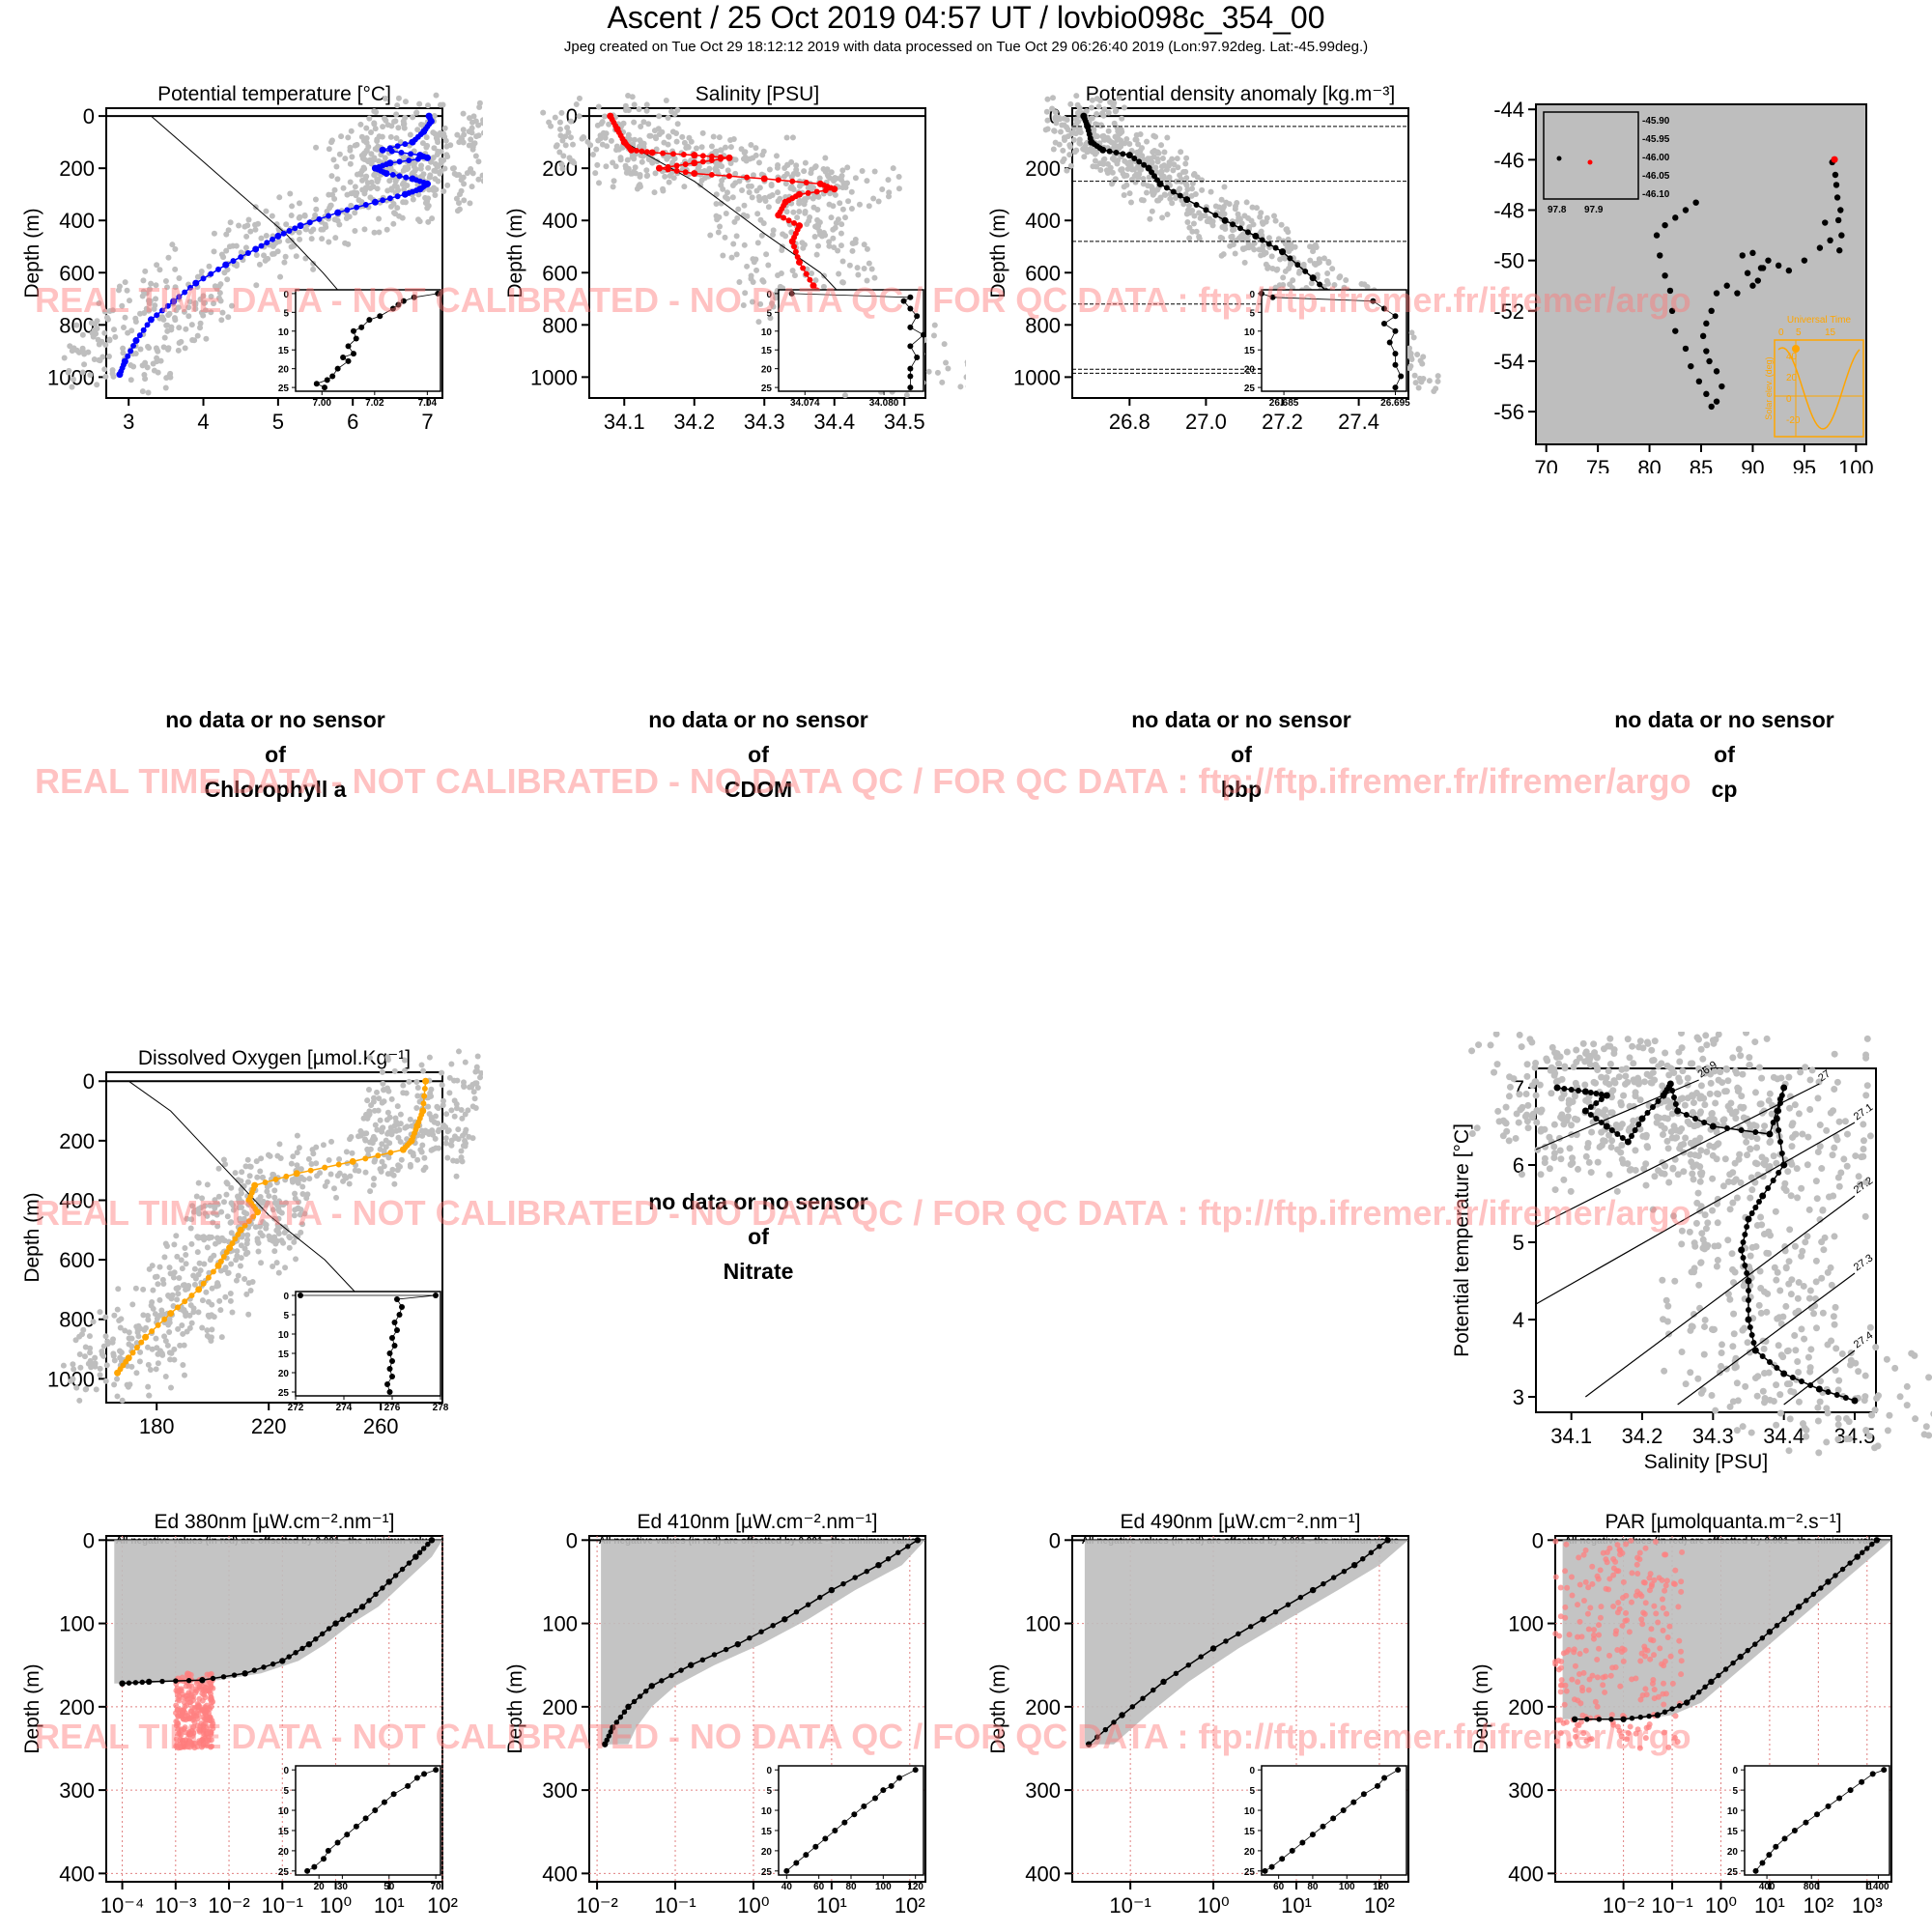 This screenshot has height=1932, width=1932. Describe the element at coordinates (212, 1725) in the screenshot. I see `negative-value-point` at that location.